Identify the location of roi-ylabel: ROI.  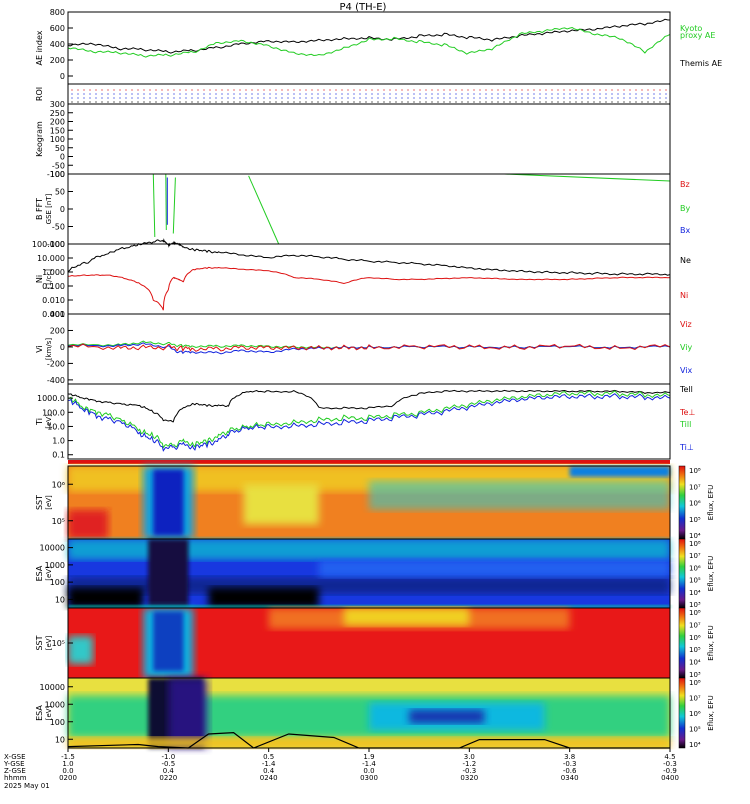
(39, 94).